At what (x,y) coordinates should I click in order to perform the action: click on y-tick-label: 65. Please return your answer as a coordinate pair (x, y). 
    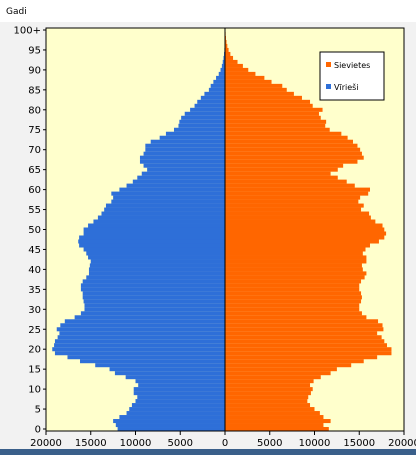
    Looking at the image, I should click on (34, 170).